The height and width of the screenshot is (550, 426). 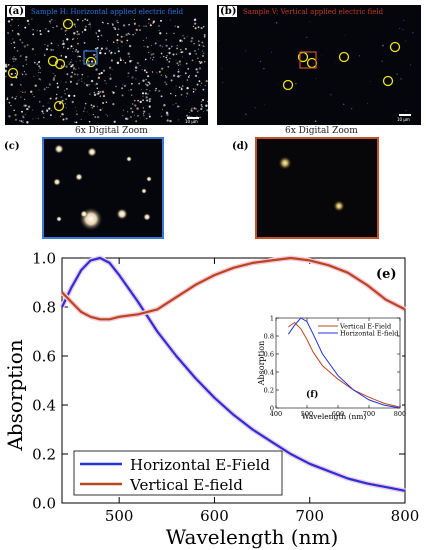 What do you see at coordinates (103, 188) in the screenshot?
I see `panel-c-image` at bounding box center [103, 188].